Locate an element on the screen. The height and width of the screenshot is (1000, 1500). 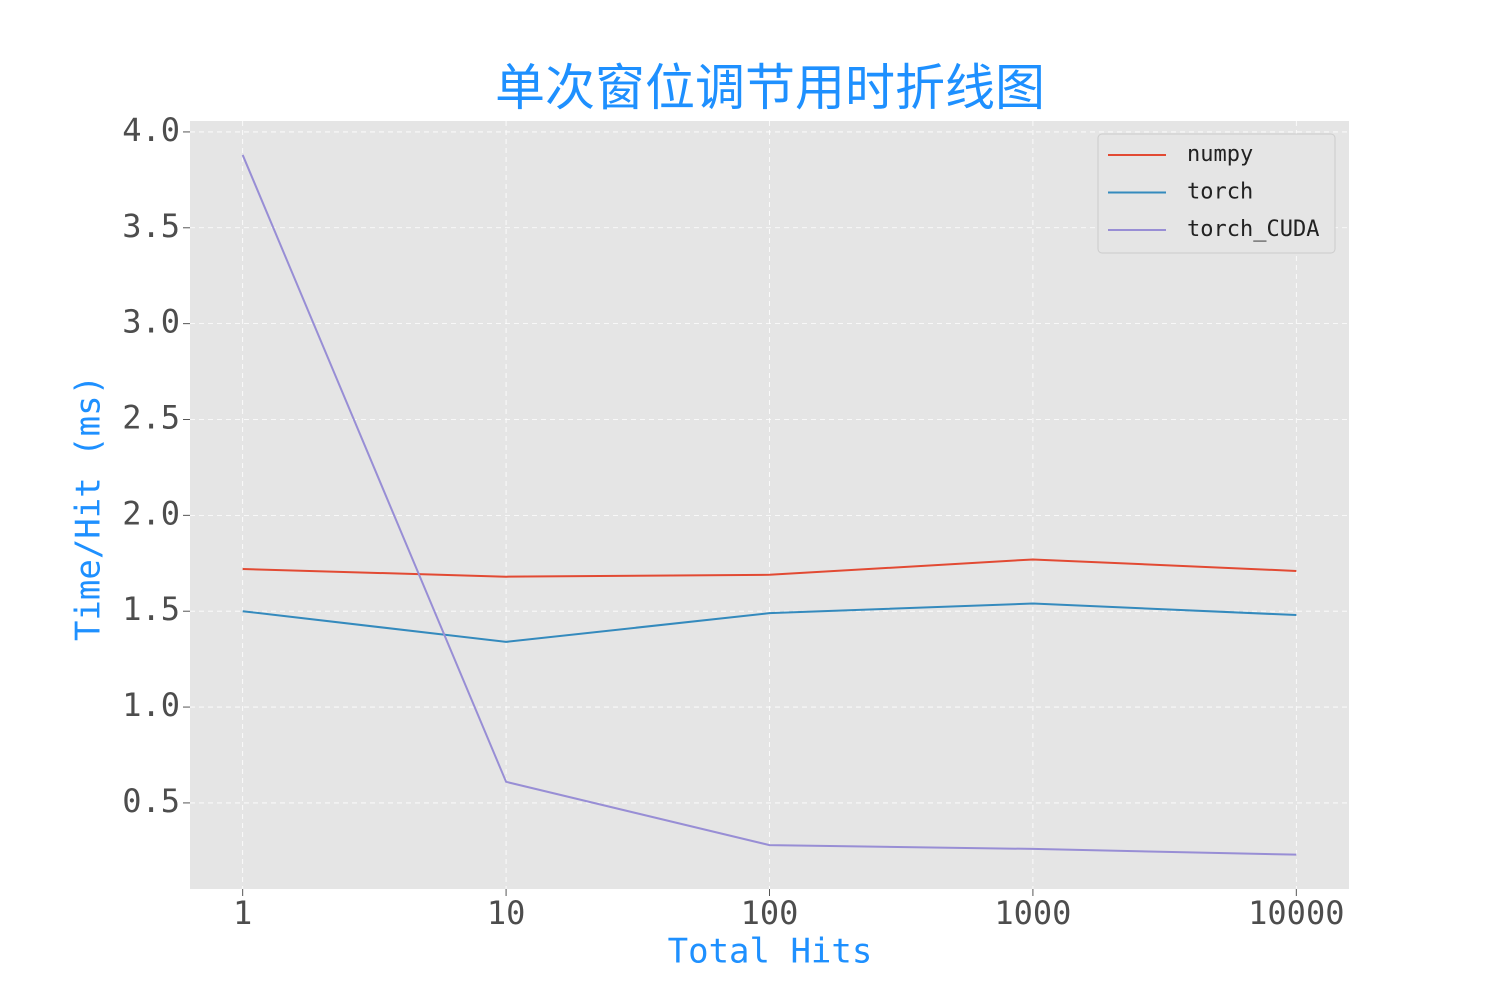
x-tick-label: 1000 is located at coordinates (1032, 913).